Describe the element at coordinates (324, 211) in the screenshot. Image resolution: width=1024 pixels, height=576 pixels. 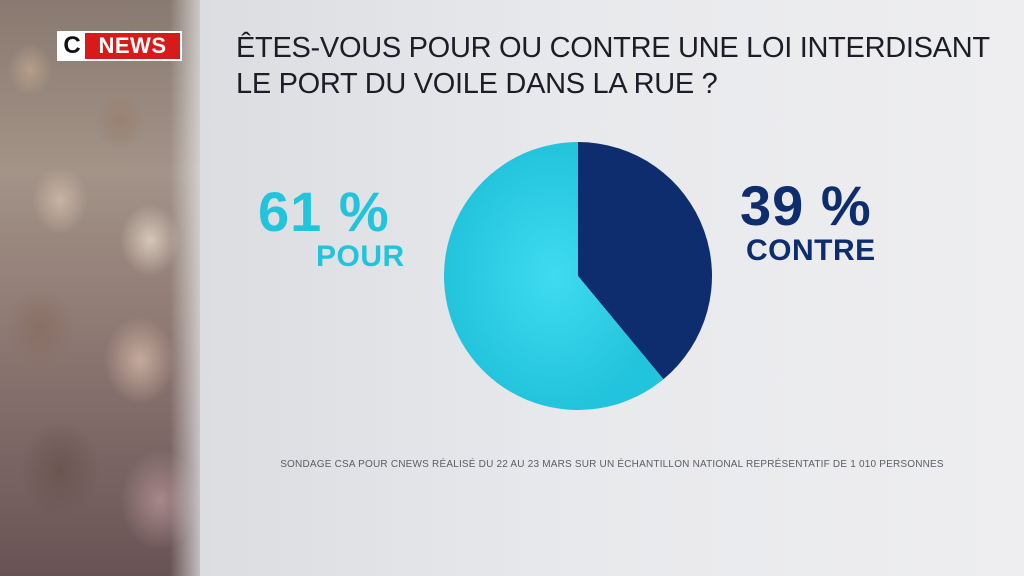
I see `pour-percent-label: 61 %` at that location.